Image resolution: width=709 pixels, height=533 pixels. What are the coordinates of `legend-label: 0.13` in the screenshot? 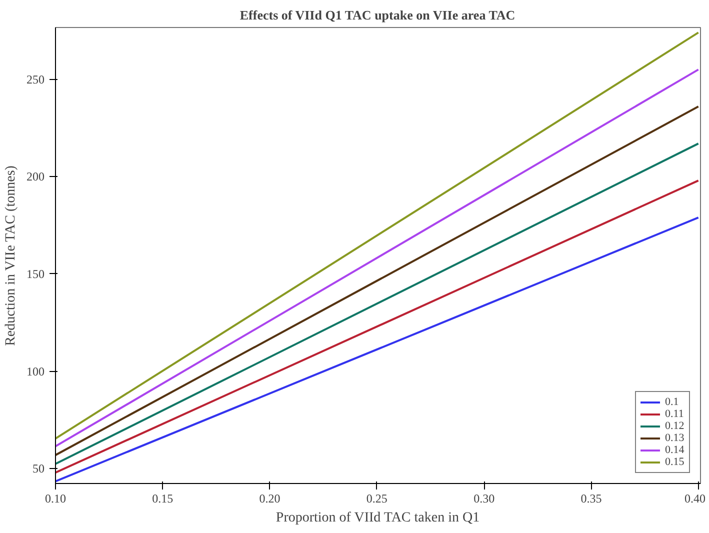 It's located at (675, 438).